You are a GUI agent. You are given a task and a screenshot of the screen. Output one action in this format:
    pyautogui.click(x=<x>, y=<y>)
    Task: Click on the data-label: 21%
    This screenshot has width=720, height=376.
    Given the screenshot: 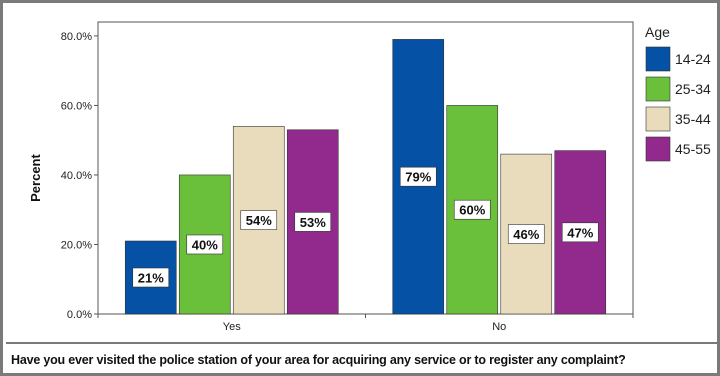 What is the action you would take?
    pyautogui.click(x=151, y=278)
    